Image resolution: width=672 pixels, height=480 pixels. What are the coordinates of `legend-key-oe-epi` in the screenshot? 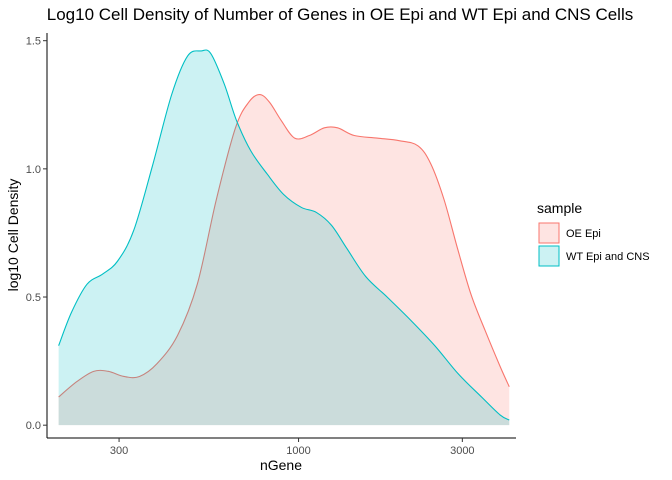 It's located at (549, 233).